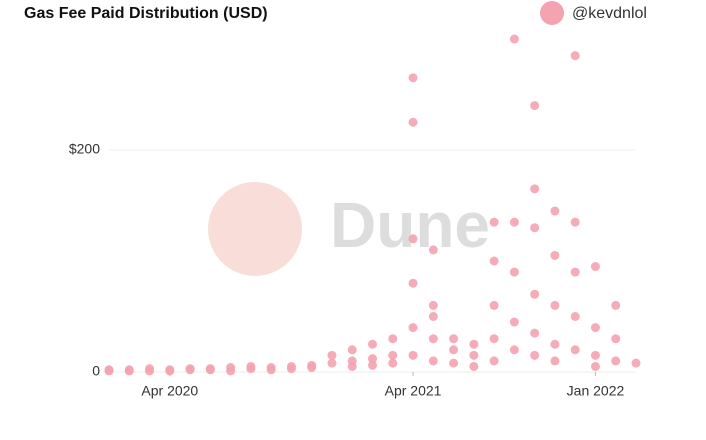  Describe the element at coordinates (410, 225) in the screenshot. I see `watermark: Dune` at that location.